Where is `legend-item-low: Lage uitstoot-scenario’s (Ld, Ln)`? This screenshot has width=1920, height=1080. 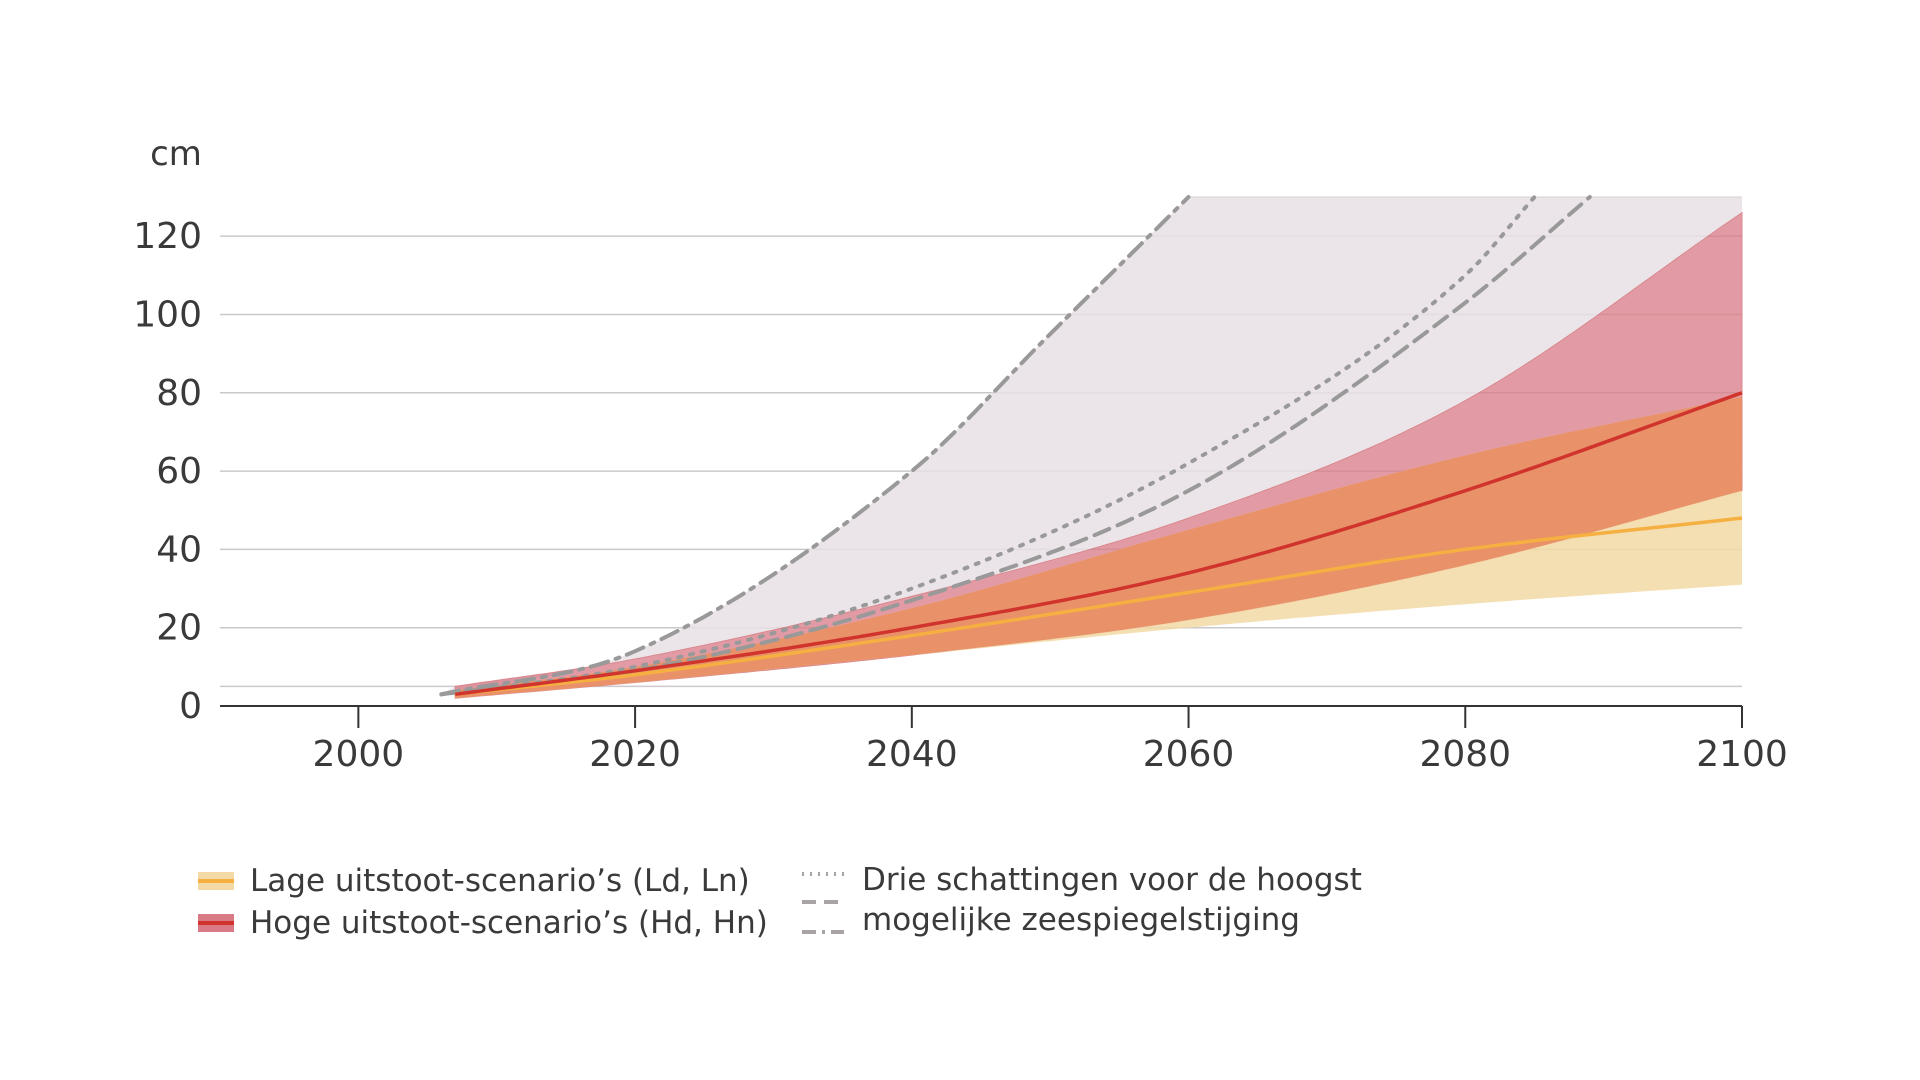 legend-item-low: Lage uitstoot-scenario’s (Ld, Ln) is located at coordinates (483, 881).